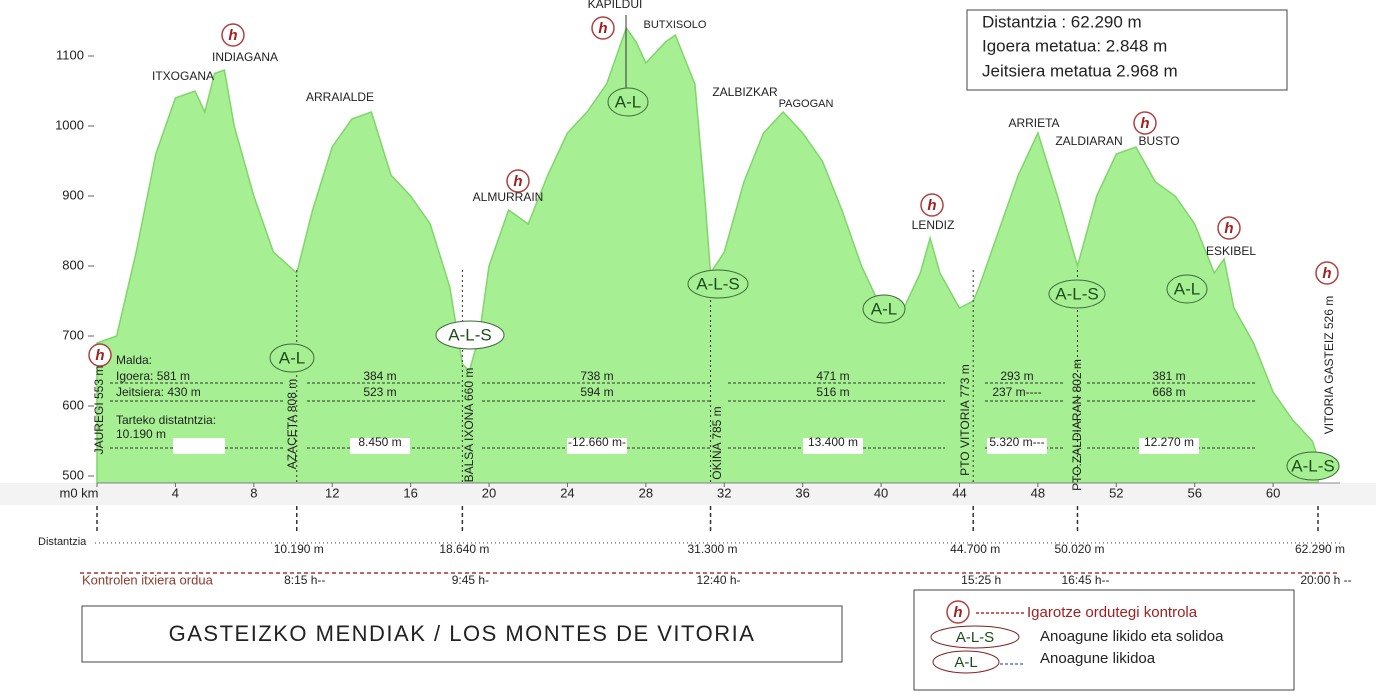 Image resolution: width=1376 pixels, height=696 pixels. I want to click on first-segment-info: Jeitsiera: 430 m, so click(158, 392).